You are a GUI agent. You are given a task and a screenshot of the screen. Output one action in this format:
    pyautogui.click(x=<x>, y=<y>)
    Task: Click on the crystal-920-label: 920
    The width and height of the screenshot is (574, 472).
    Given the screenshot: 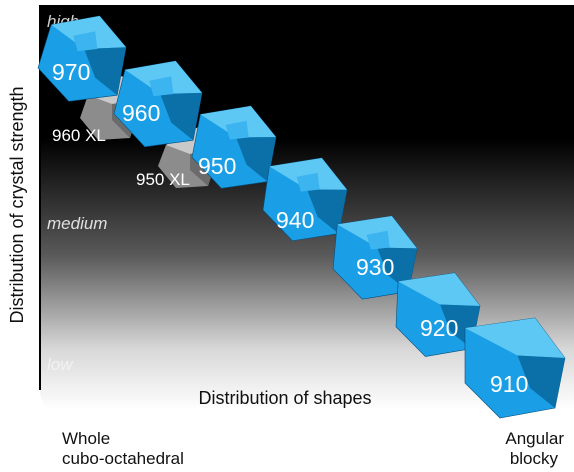 What is the action you would take?
    pyautogui.click(x=439, y=328)
    